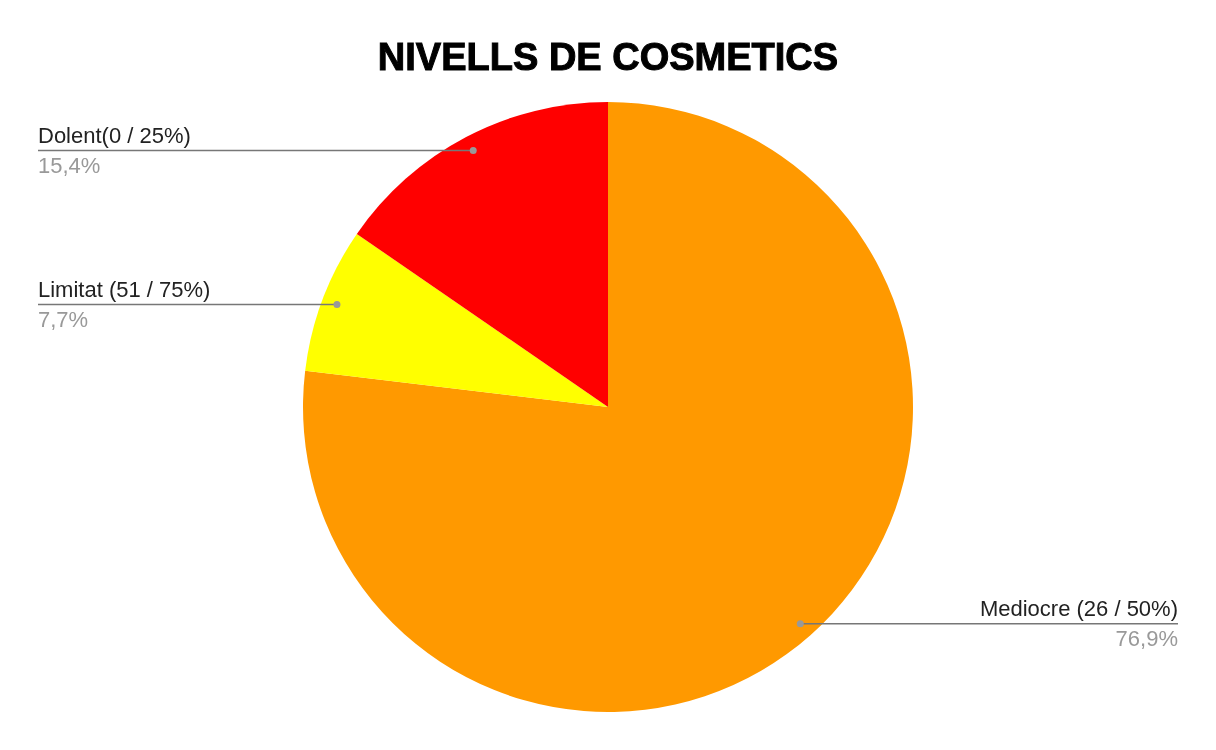  I want to click on chart-title: NIVELLS DE COSMETICS, so click(608, 57).